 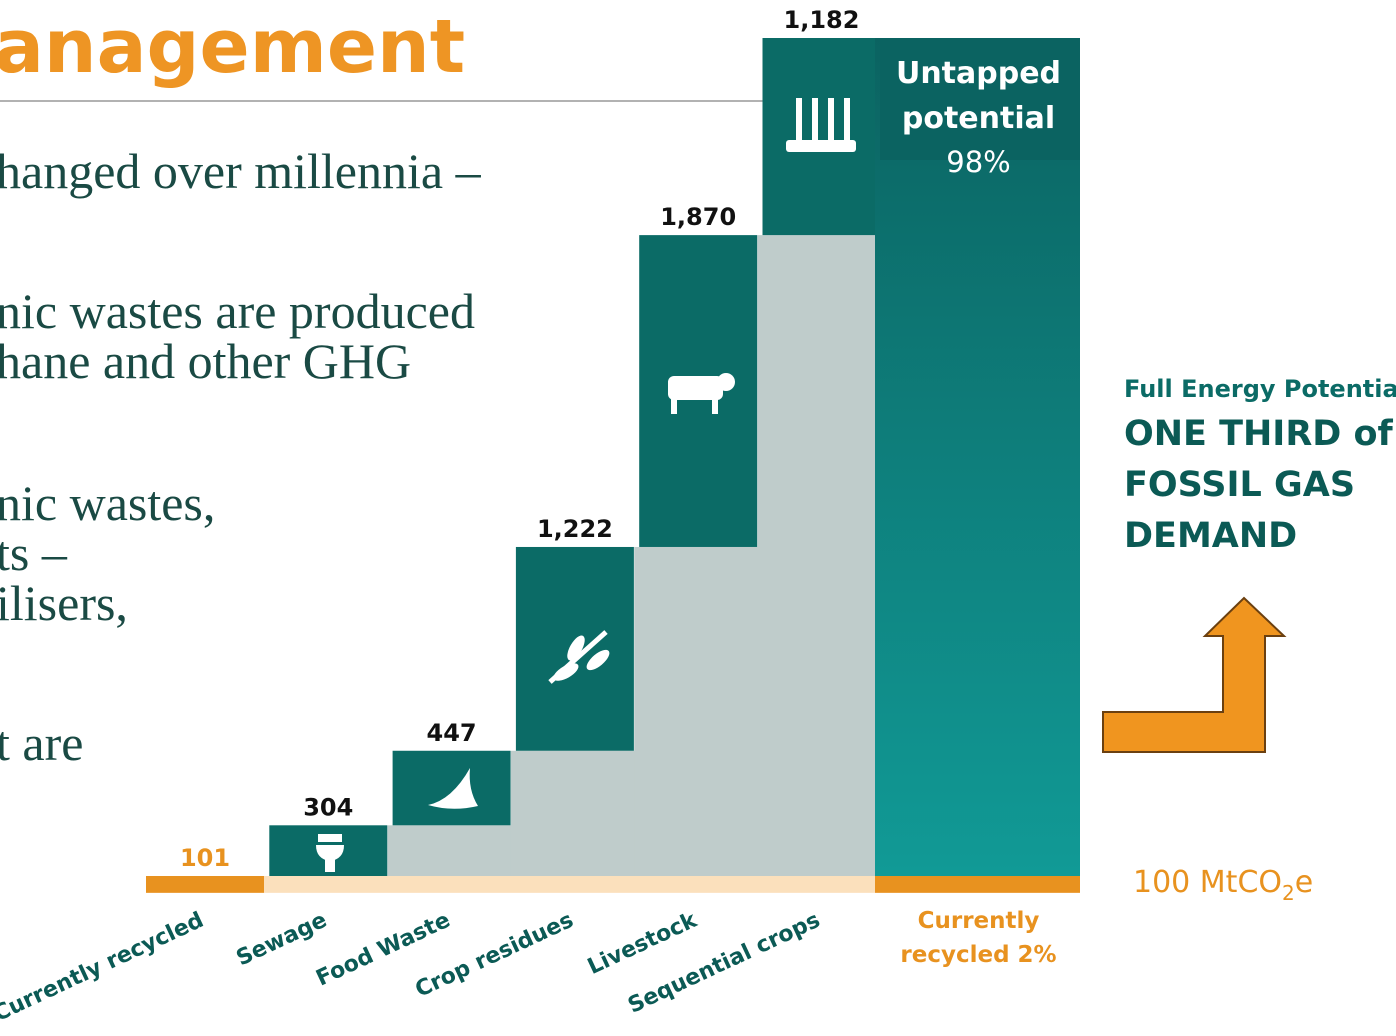 I want to click on side-line: FOSSIL GAS, so click(x=1239, y=485).